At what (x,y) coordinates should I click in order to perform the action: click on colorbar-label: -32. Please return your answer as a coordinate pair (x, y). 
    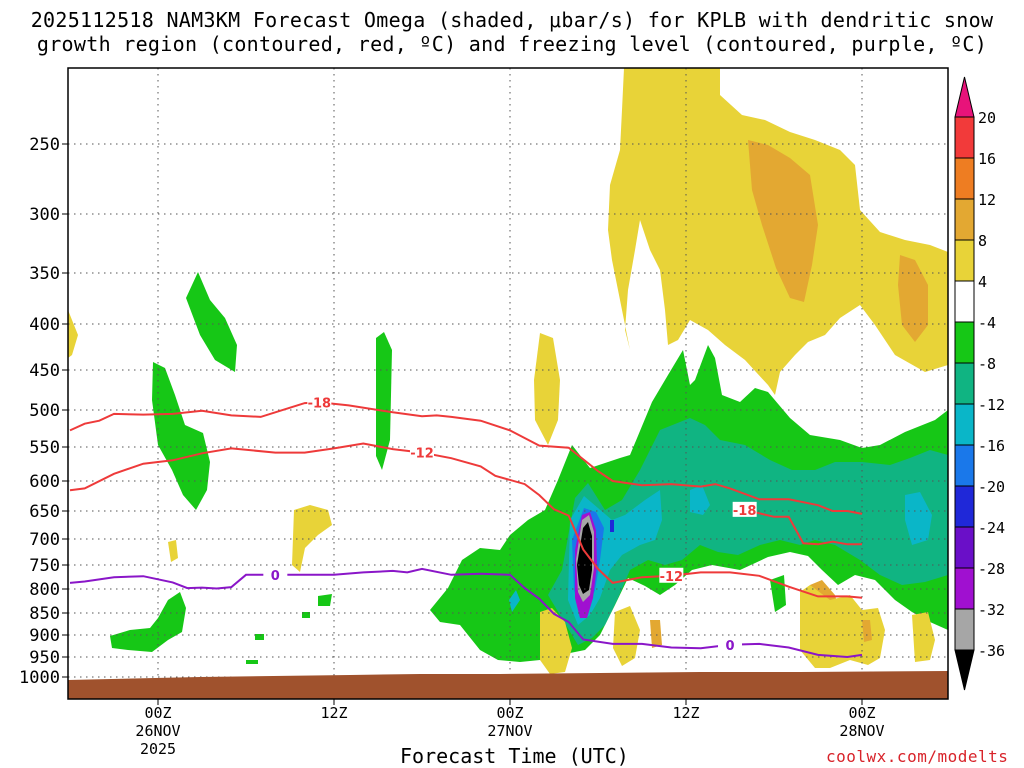
    Looking at the image, I should click on (991, 610).